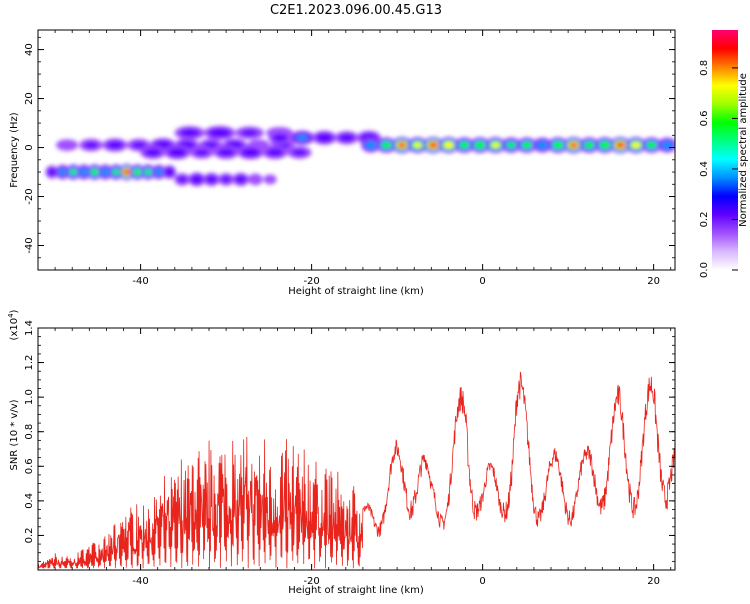 Image resolution: width=750 pixels, height=604 pixels. Describe the element at coordinates (725, 150) in the screenshot. I see `colorbar-gradient` at that location.